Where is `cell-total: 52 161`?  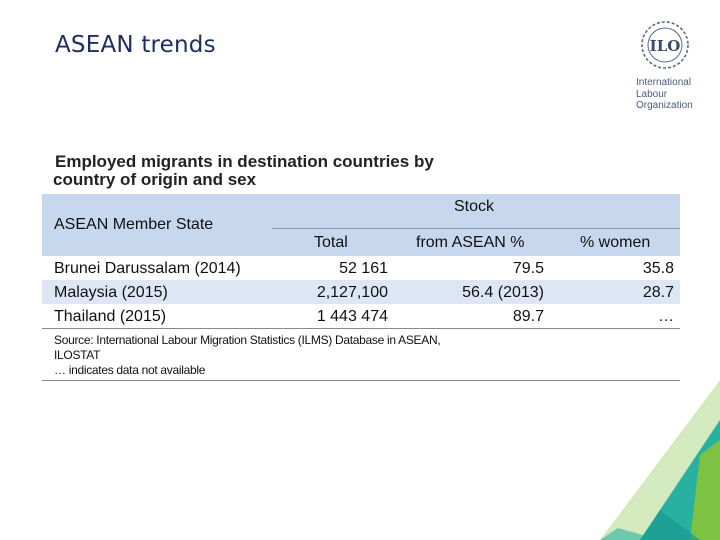 cell-total: 52 161 is located at coordinates (363, 268).